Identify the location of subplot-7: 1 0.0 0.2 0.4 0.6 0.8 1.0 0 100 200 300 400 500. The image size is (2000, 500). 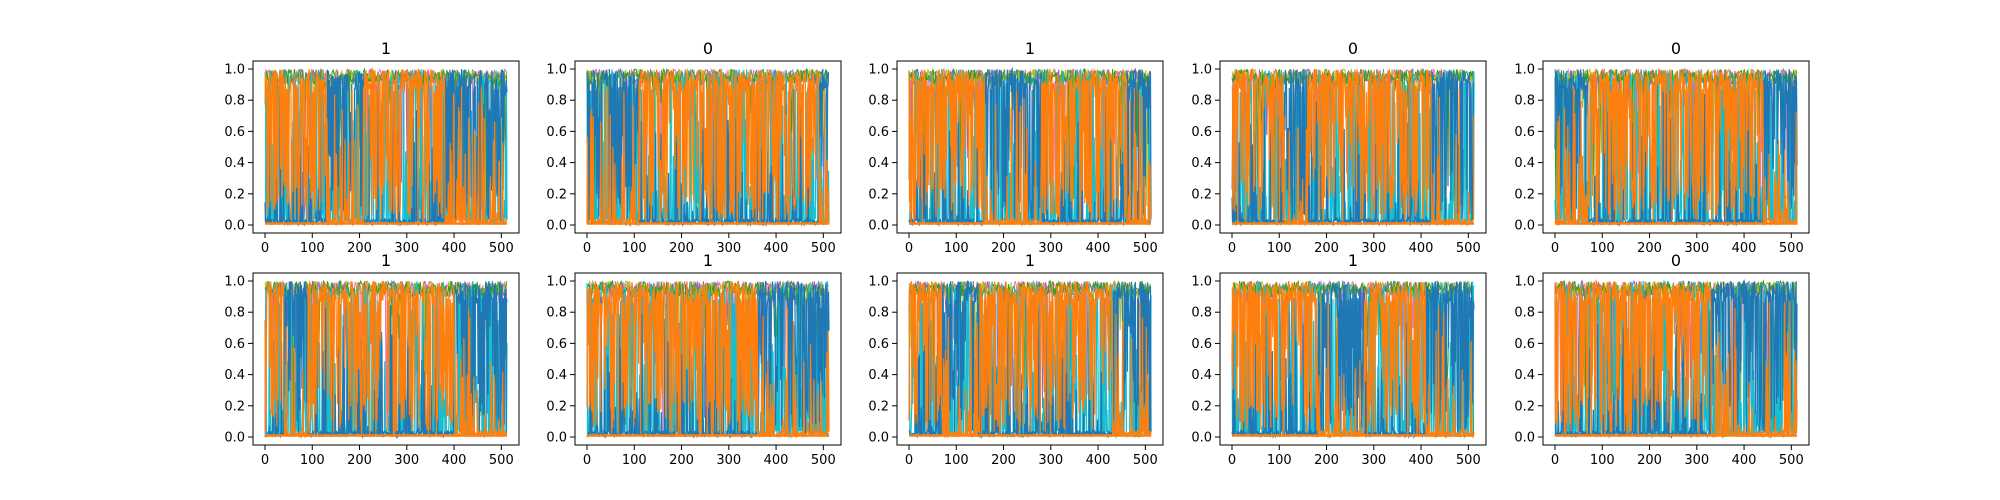
(694, 359).